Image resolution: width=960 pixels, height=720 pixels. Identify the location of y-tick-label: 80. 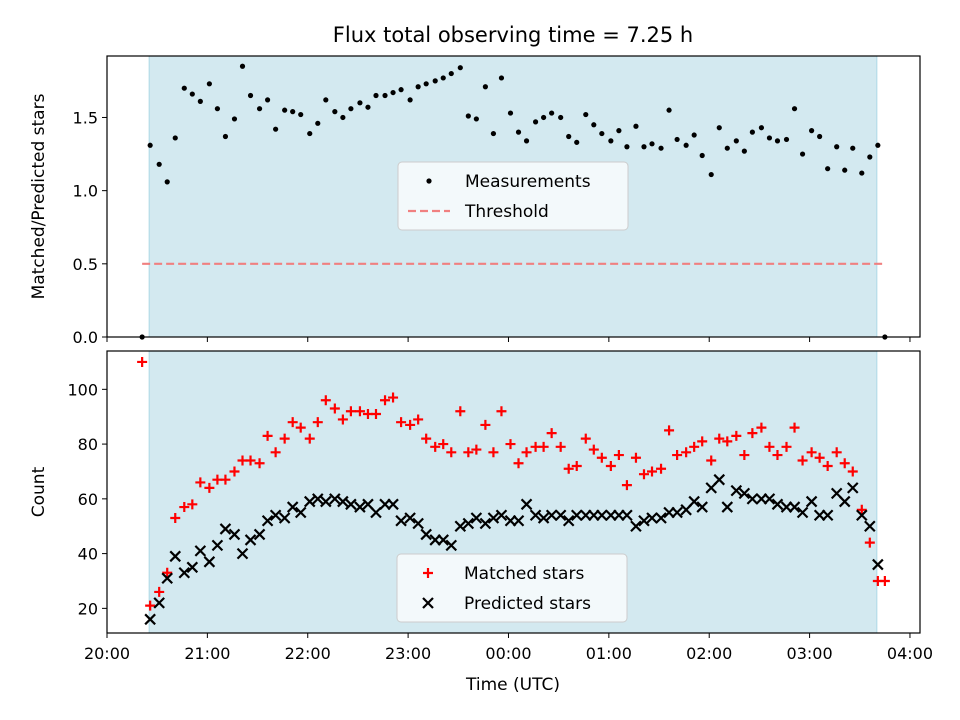
(88, 444).